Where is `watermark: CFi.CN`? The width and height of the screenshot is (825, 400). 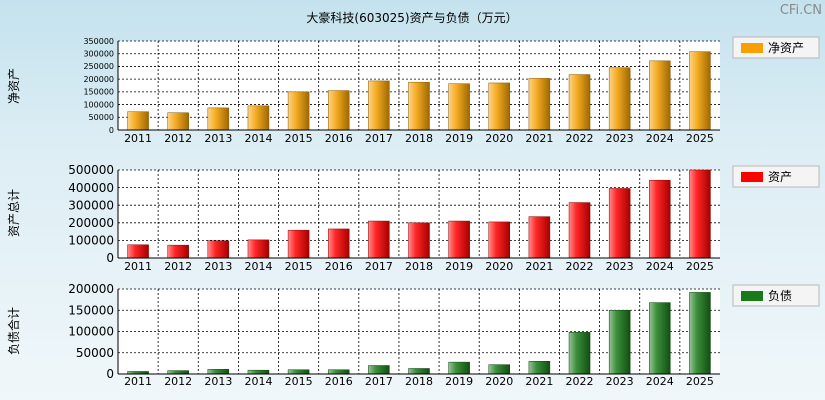 watermark: CFi.CN is located at coordinates (801, 10).